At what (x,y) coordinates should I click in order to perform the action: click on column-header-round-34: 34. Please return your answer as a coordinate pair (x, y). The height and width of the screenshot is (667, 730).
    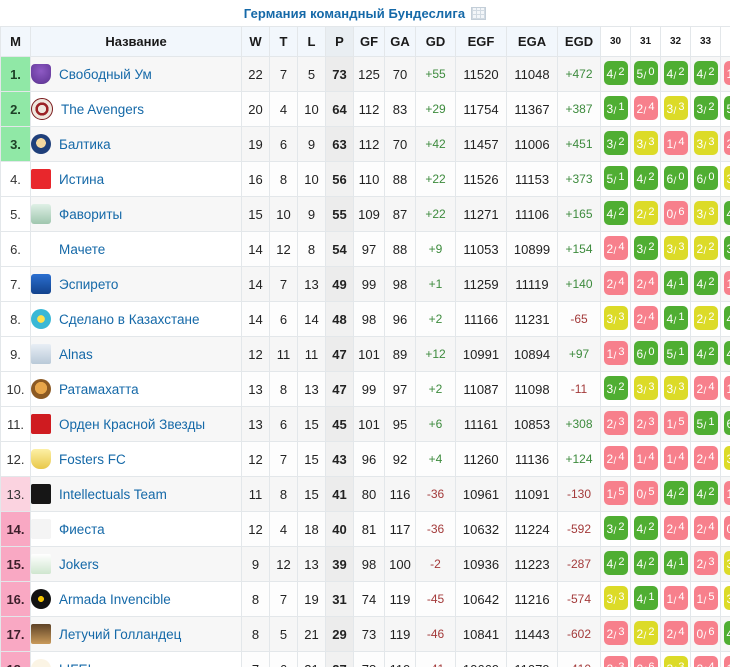
    Looking at the image, I should click on (725, 41).